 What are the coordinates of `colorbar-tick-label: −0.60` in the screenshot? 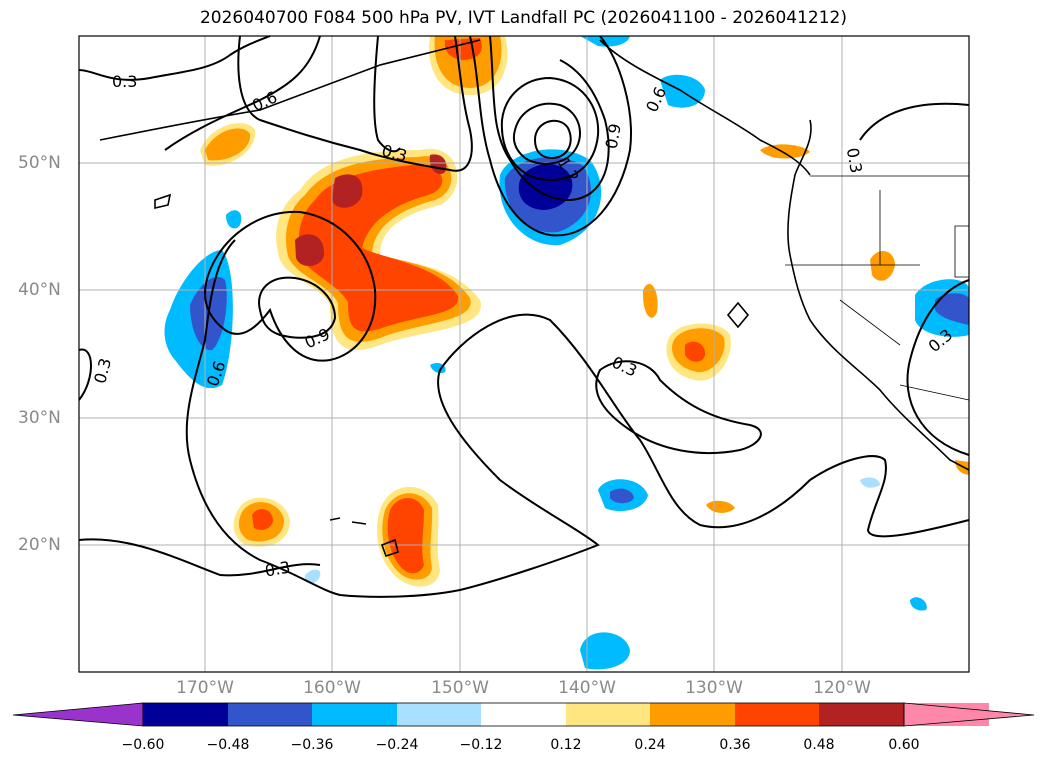 It's located at (143, 745).